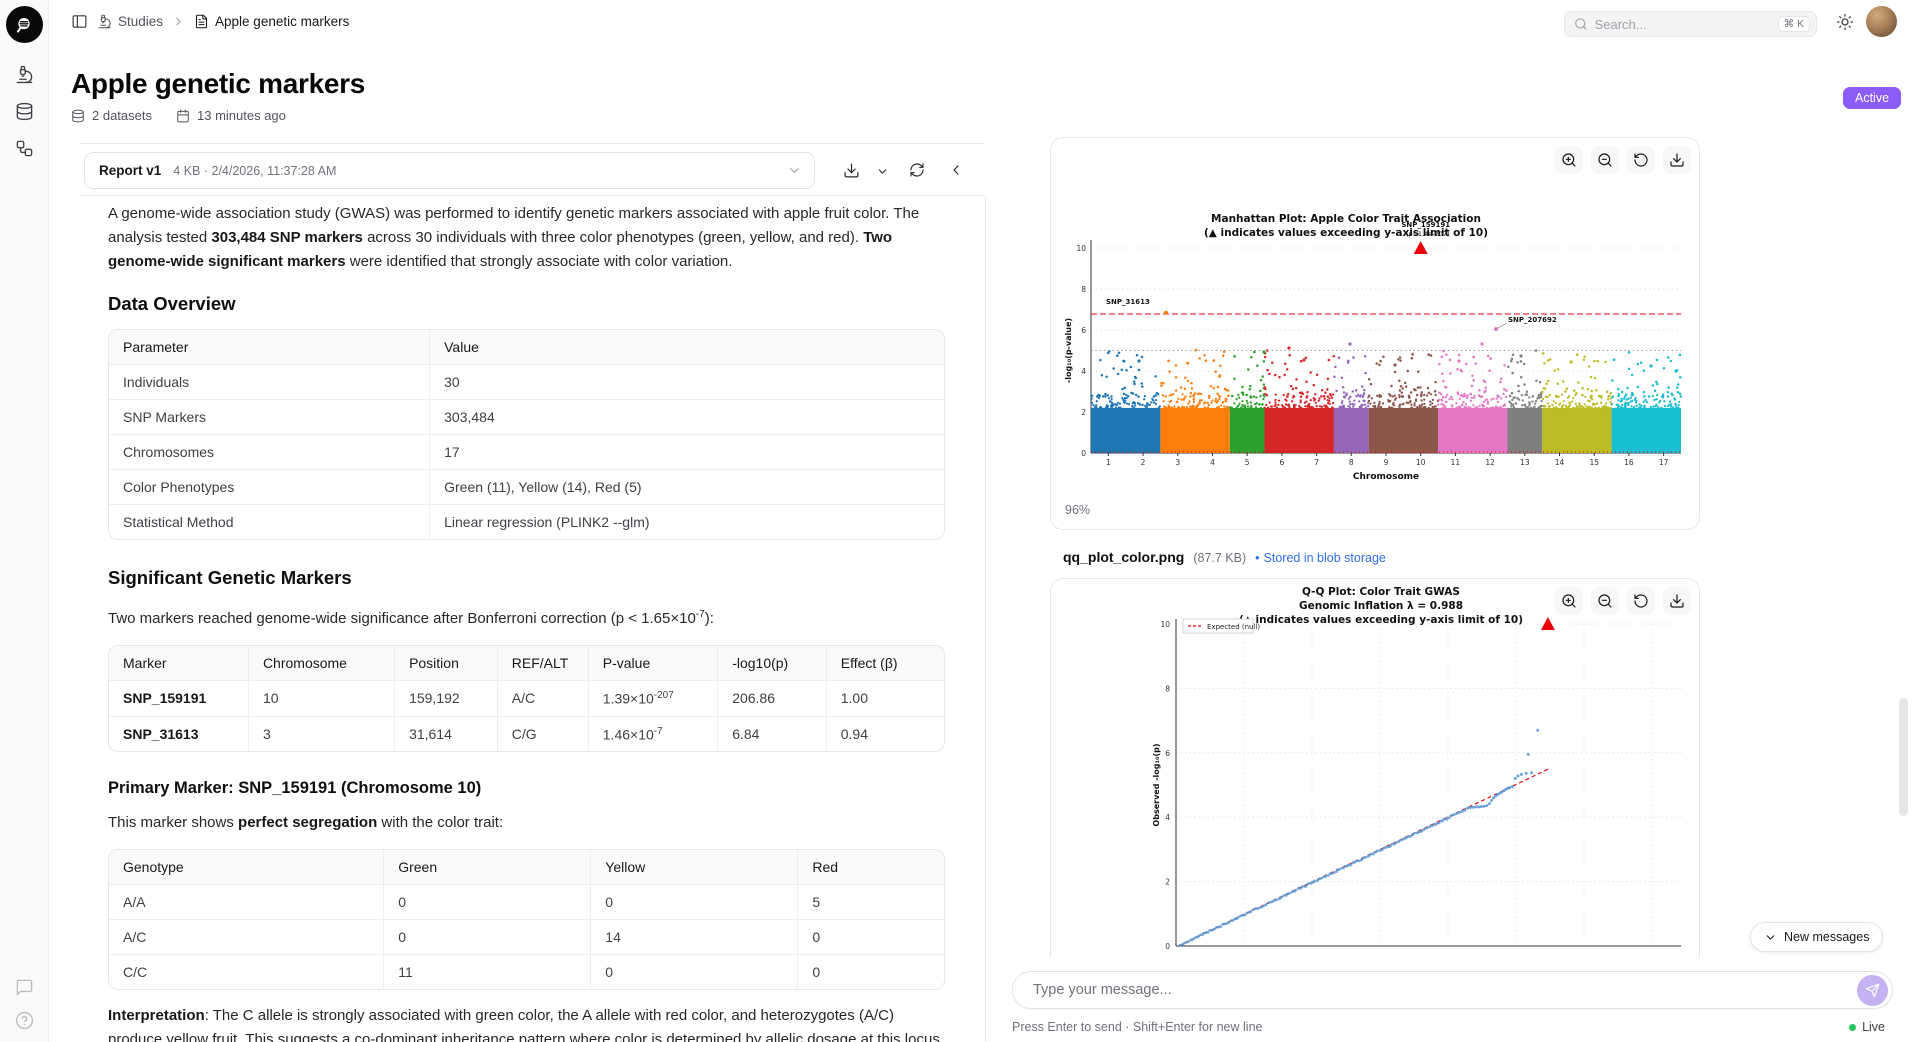 This screenshot has width=1919, height=1042. Describe the element at coordinates (526, 937) in the screenshot. I see `table-row: A/C 0 14 0` at that location.